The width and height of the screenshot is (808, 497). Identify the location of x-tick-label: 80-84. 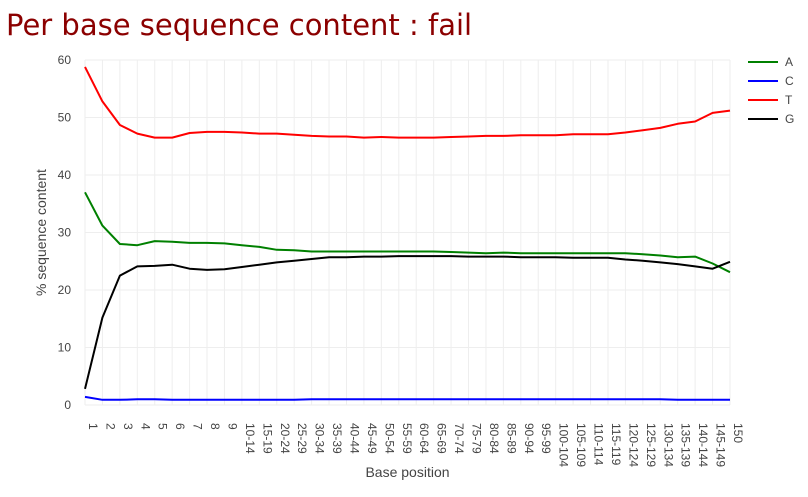
(494, 438).